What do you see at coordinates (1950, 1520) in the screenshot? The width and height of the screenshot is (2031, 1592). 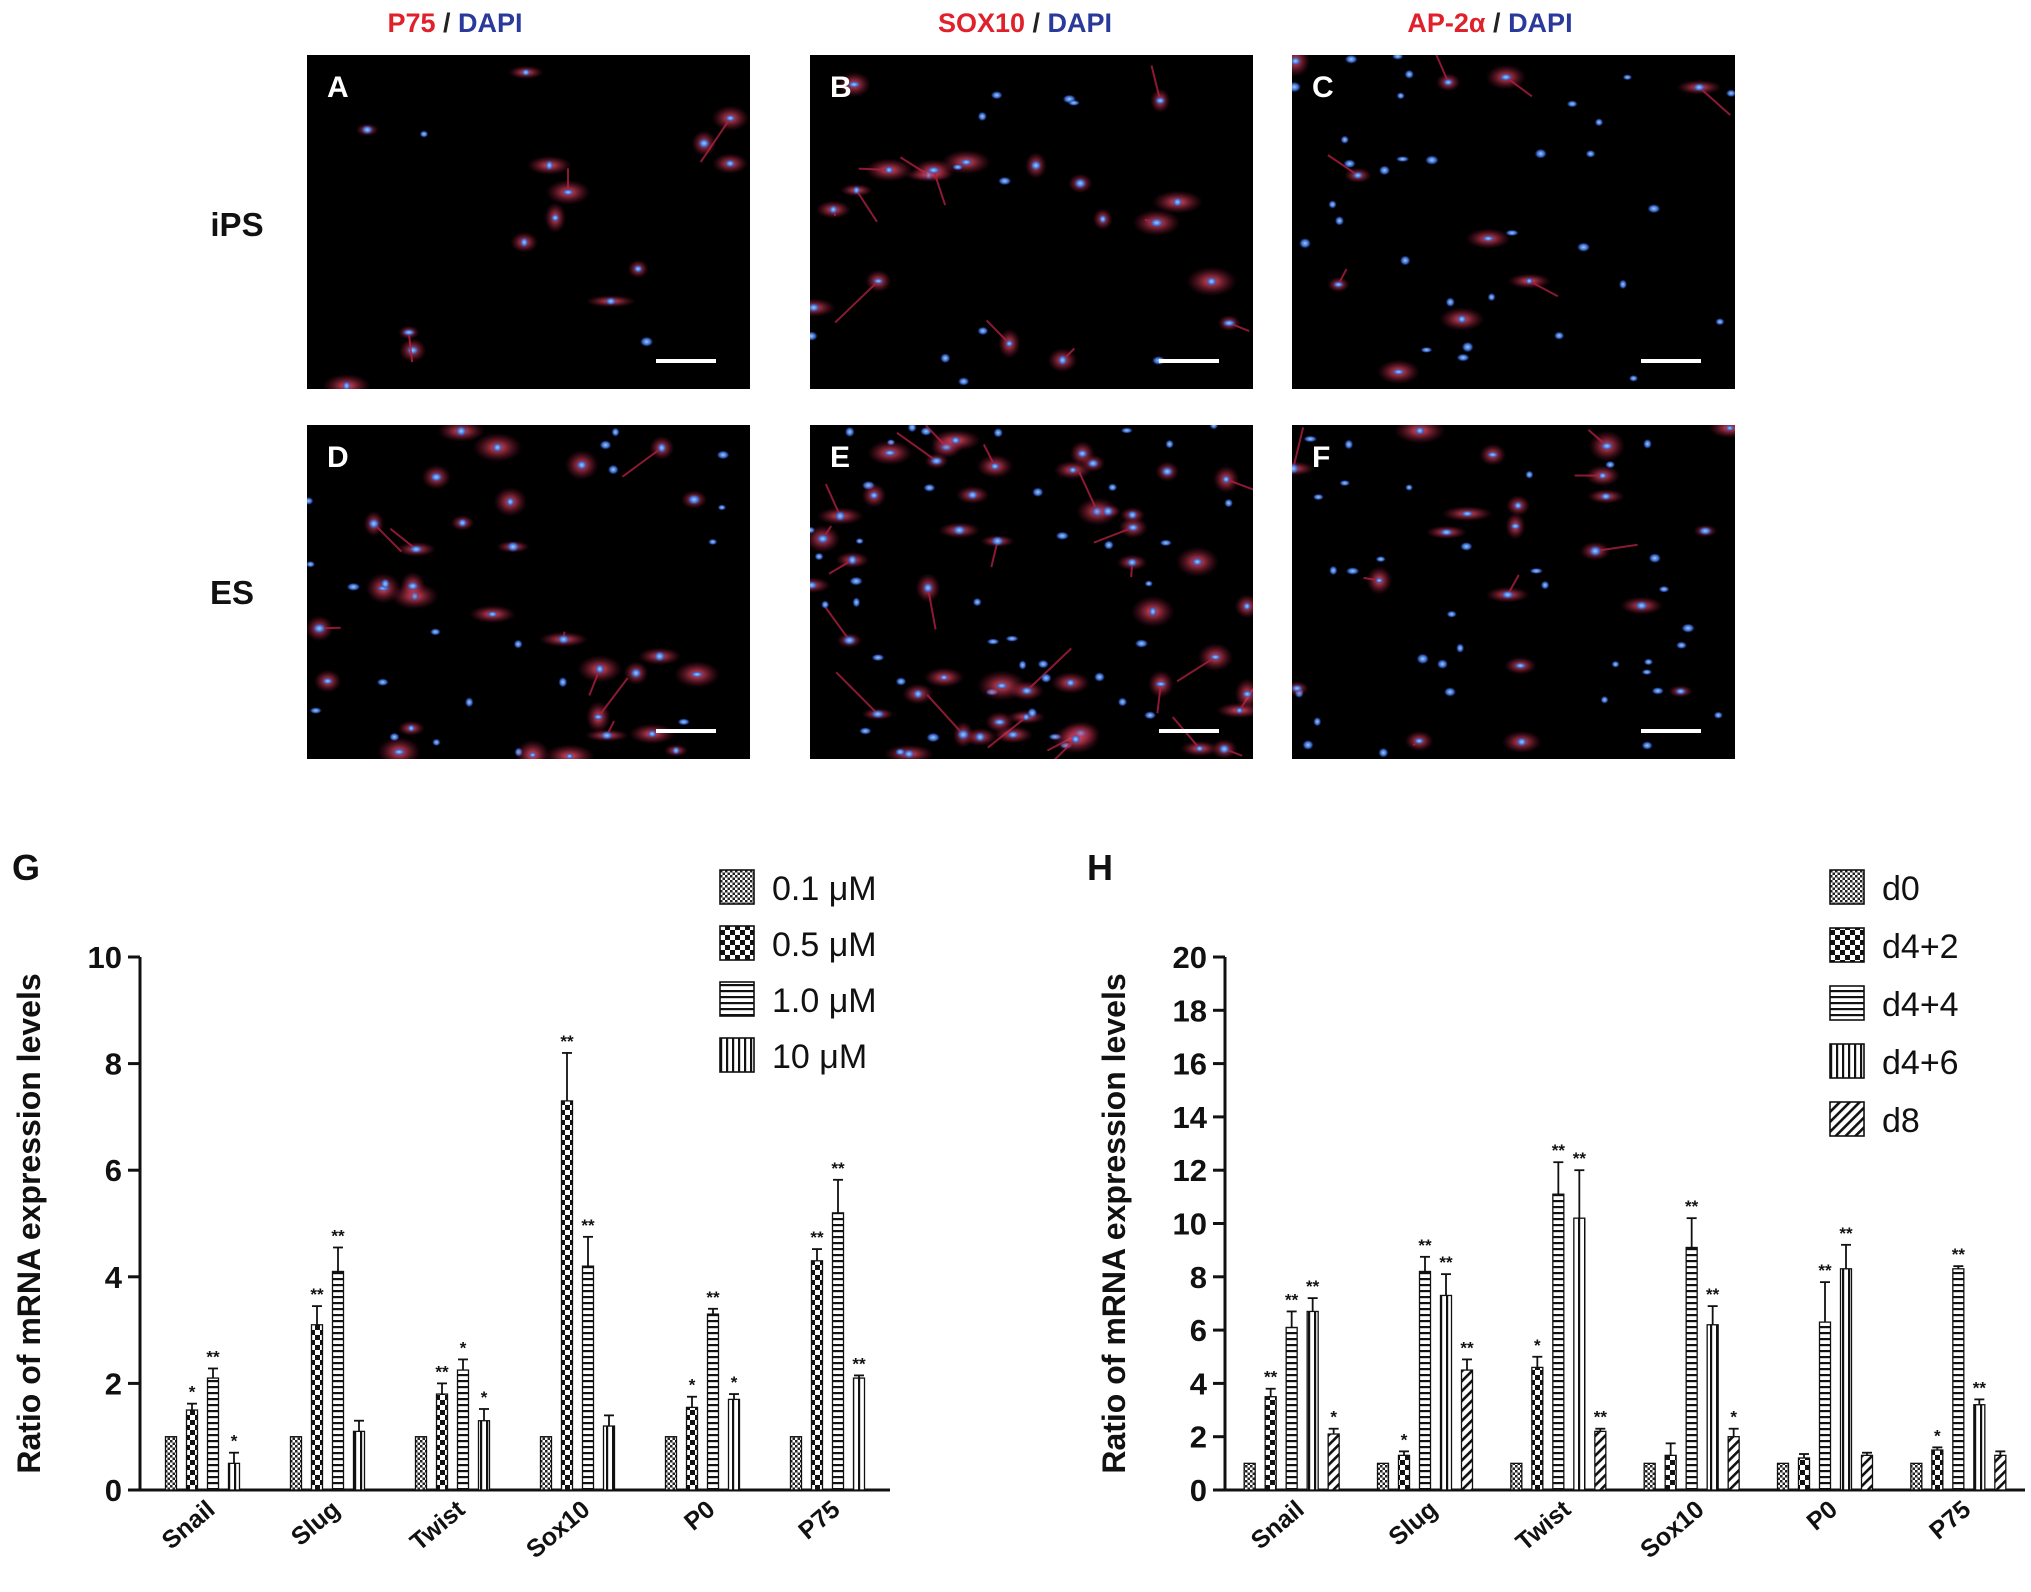 I see `x-tick-label: P75` at bounding box center [1950, 1520].